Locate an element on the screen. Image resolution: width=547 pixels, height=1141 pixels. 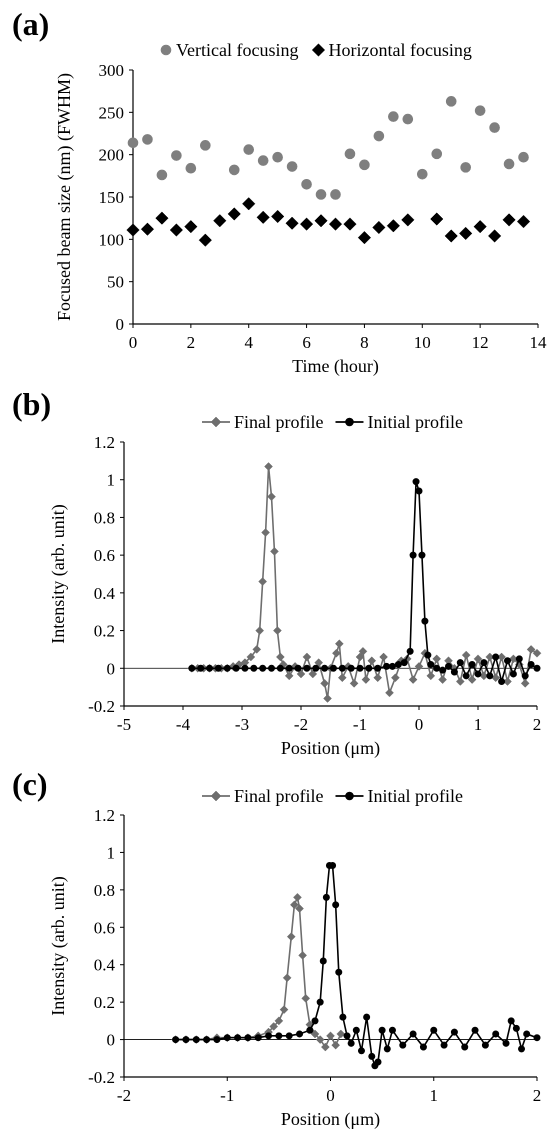
x-tick-label: -3 is located at coordinates (242, 724).